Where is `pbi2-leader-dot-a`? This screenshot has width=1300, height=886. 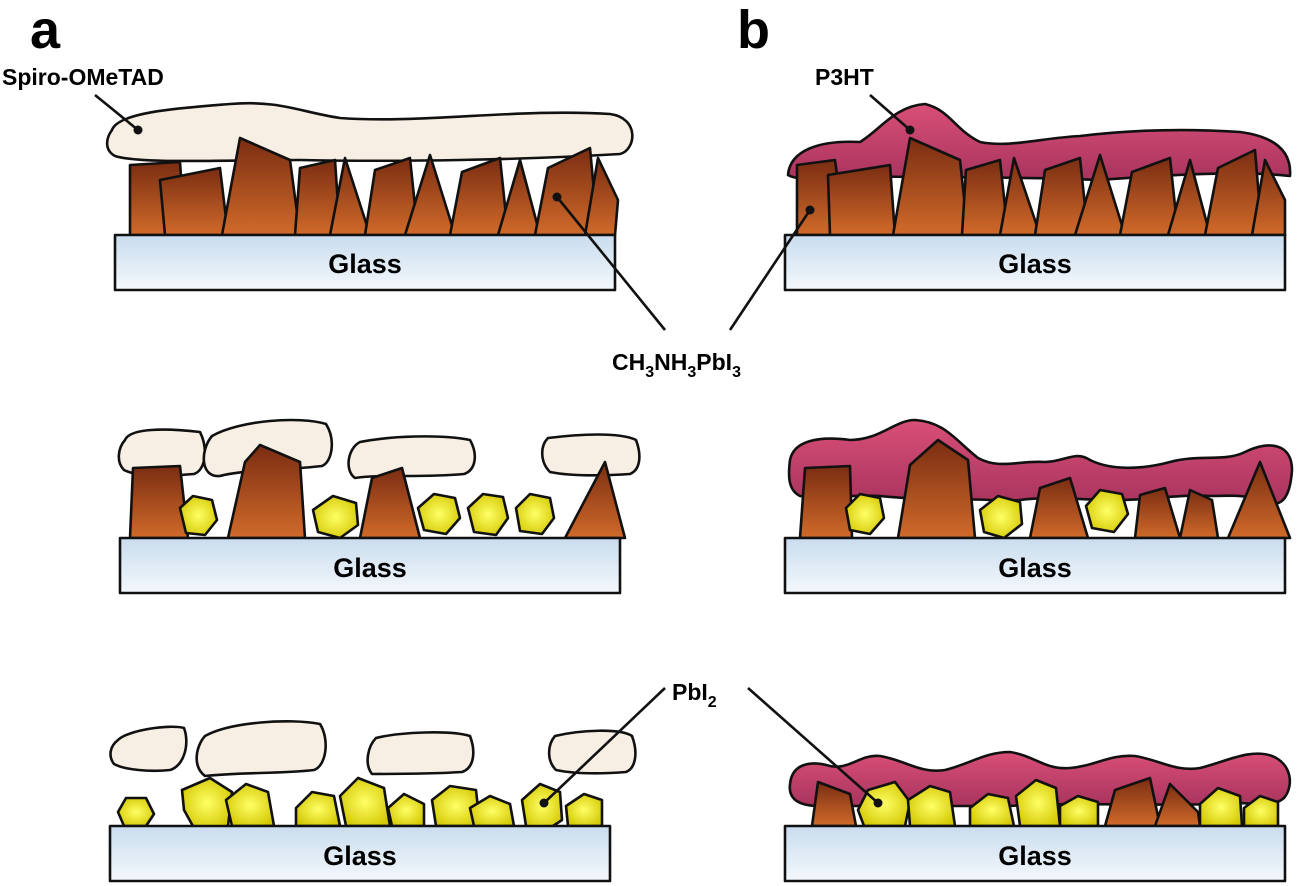 pbi2-leader-dot-a is located at coordinates (544, 803).